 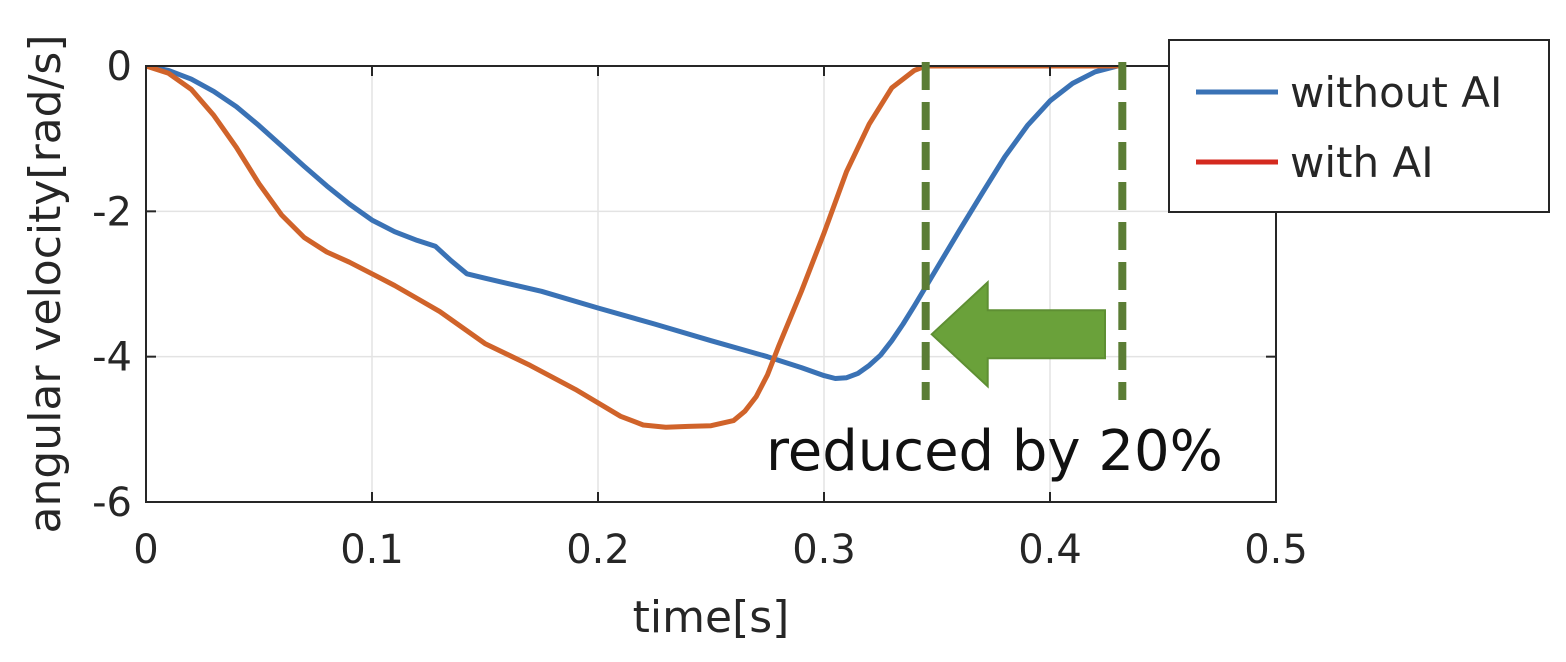 I want to click on x-tick-label: 0, so click(x=145, y=550).